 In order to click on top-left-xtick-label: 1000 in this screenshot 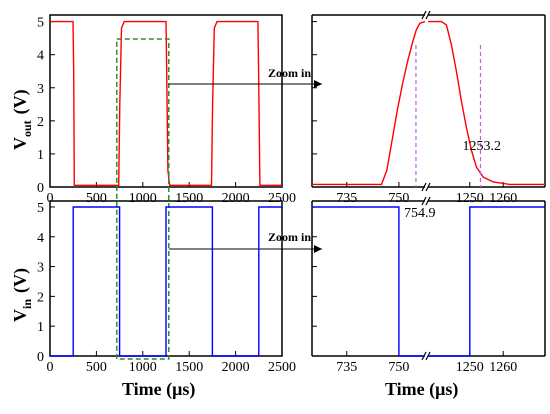, I will do `click(143, 198)`.